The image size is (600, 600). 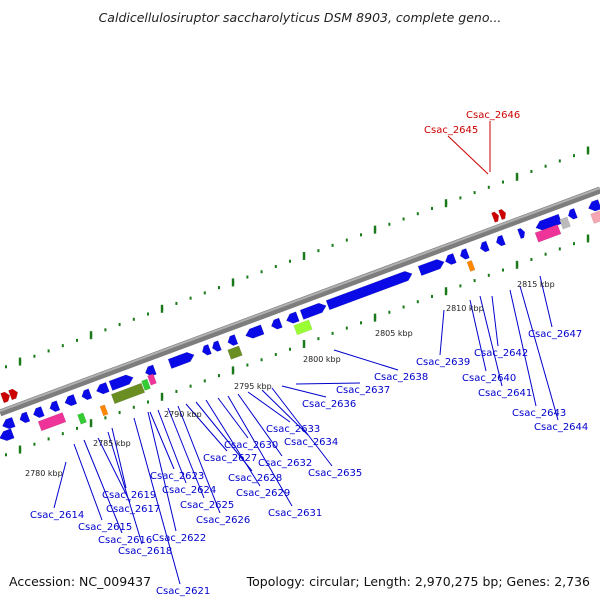 What do you see at coordinates (230, 458) in the screenshot?
I see `gene-label-csac-2627: Csac_2627` at bounding box center [230, 458].